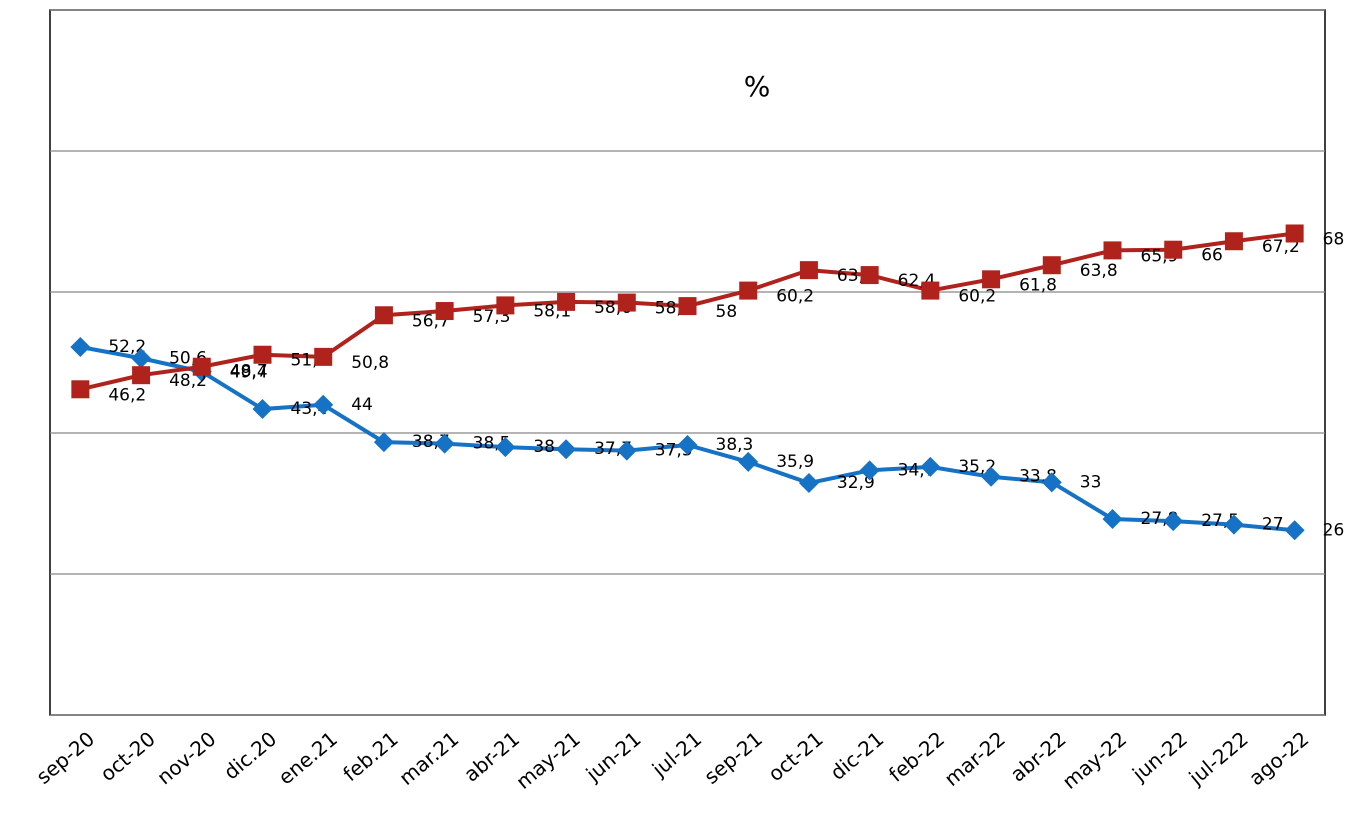  What do you see at coordinates (1278, 759) in the screenshot?
I see `x-tick-label: ago-22` at bounding box center [1278, 759].